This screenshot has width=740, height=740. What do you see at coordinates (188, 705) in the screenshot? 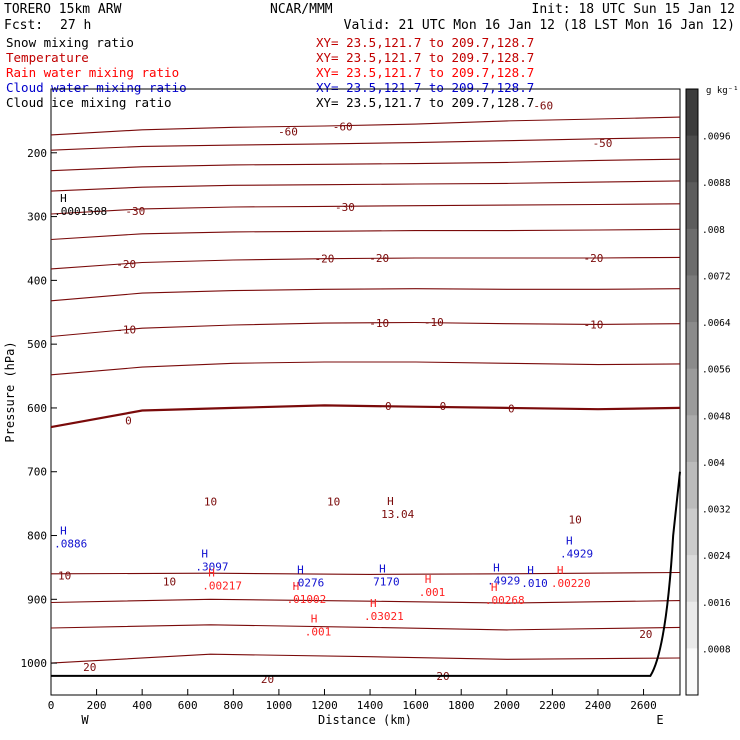
I see `x-tick-label-3: 600` at bounding box center [188, 705].